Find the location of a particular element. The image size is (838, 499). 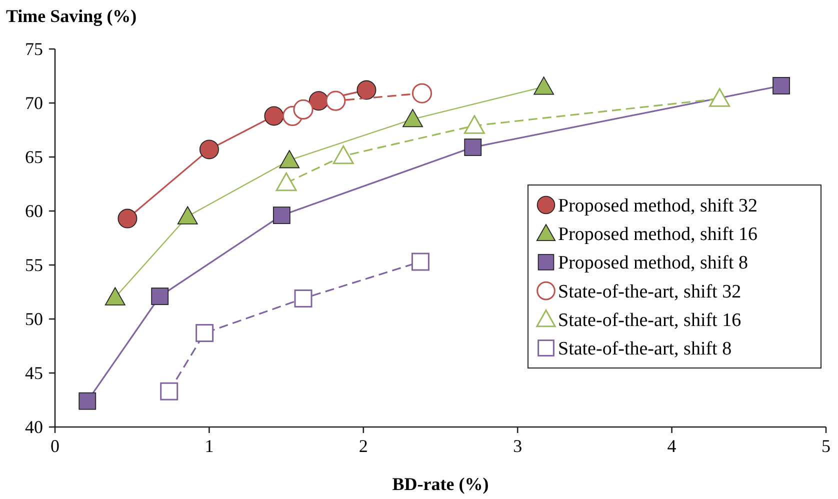

legend-label: Proposed method, shift 8 is located at coordinates (653, 263).